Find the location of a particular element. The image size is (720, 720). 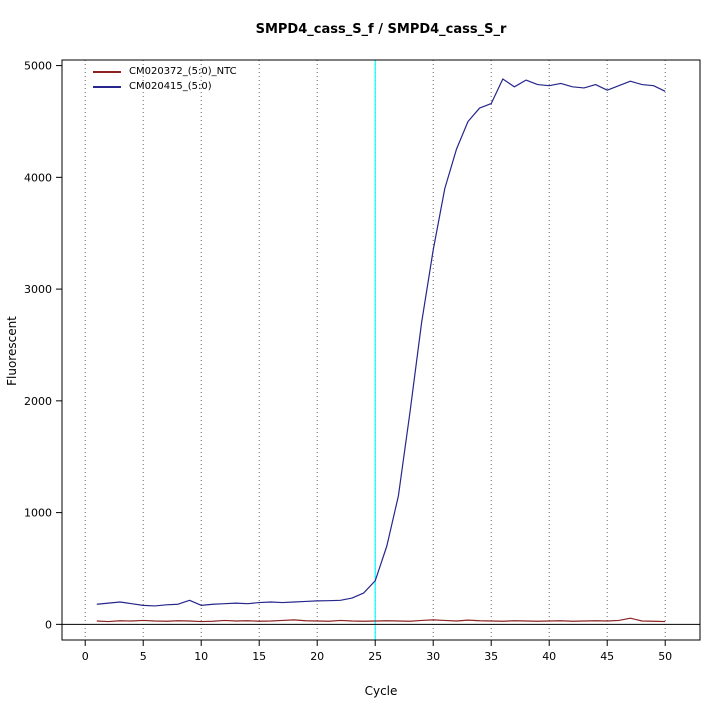

x-tick-label: 5 is located at coordinates (143, 656).